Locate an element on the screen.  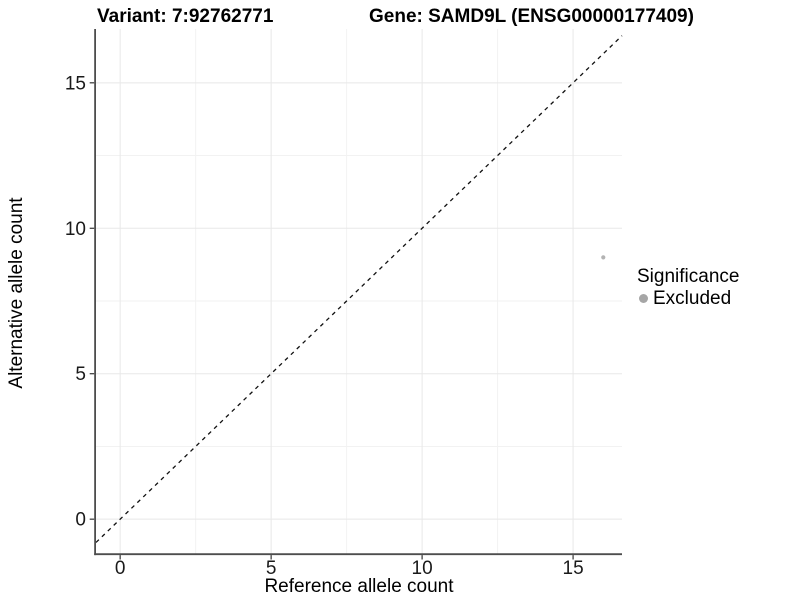
data-point is located at coordinates (603, 257).